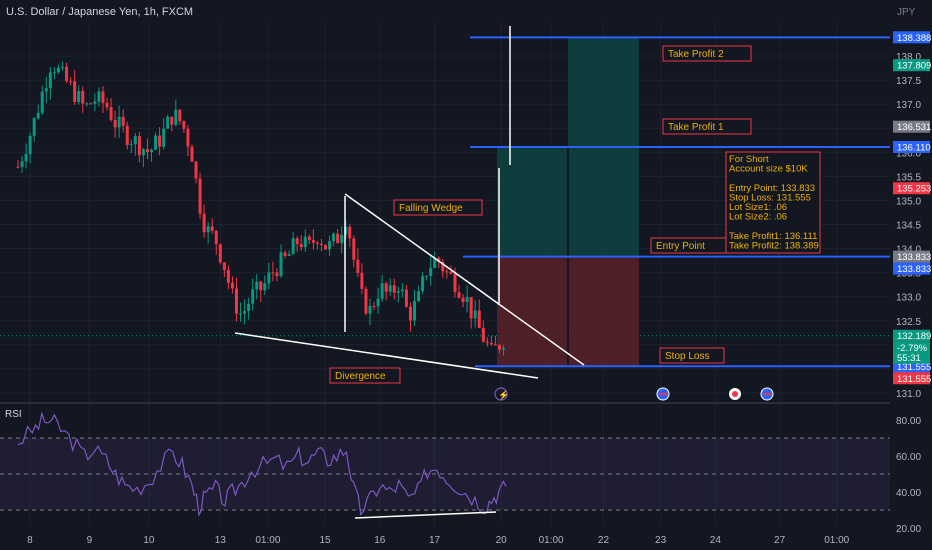  I want to click on price-tick: 135.5, so click(908, 177).